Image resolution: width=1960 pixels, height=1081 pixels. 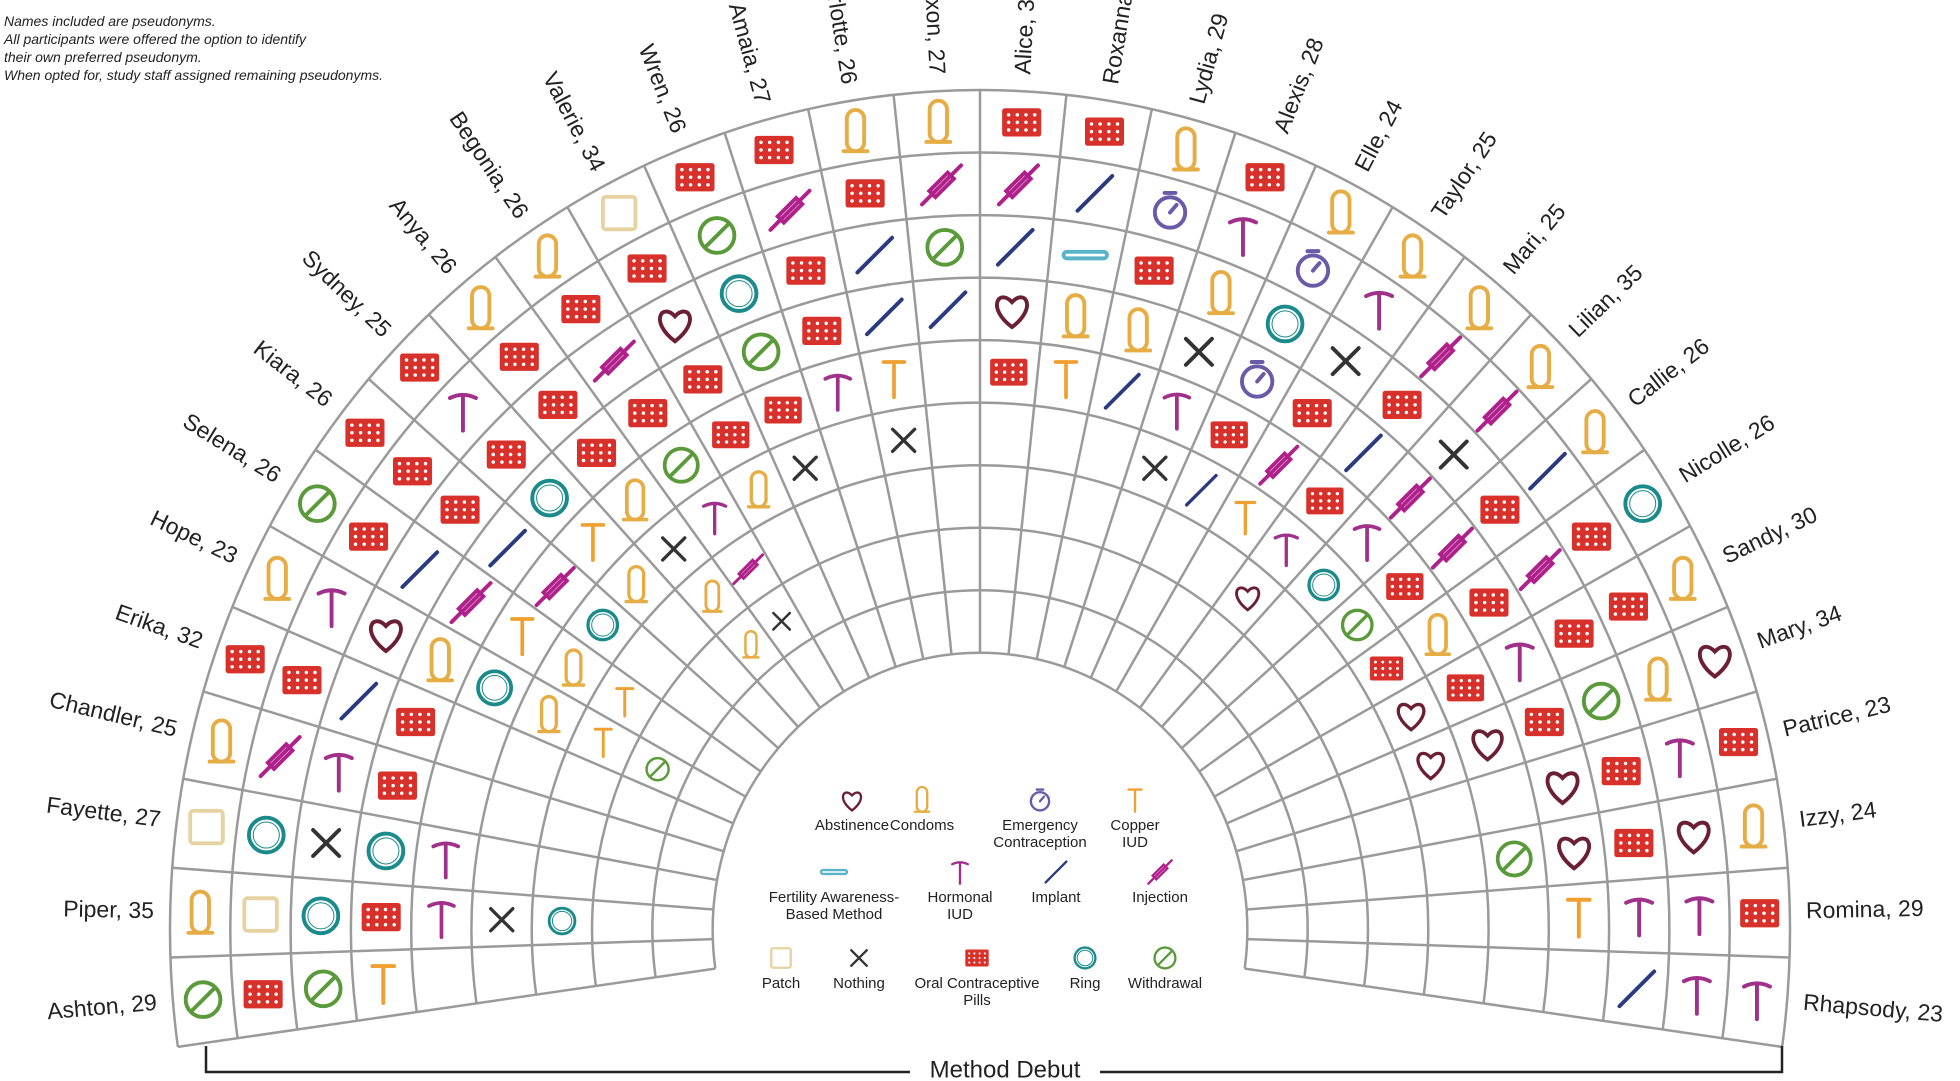 What do you see at coordinates (1800, 627) in the screenshot?
I see `participant-name: Mary, 34` at bounding box center [1800, 627].